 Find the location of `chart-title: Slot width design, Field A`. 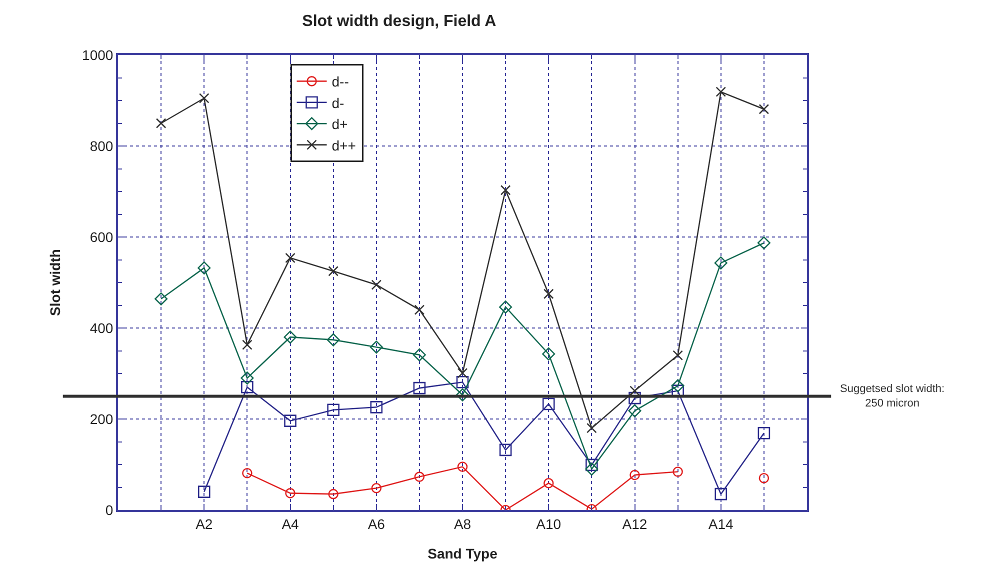

chart-title: Slot width design, Field A is located at coordinates (399, 21).